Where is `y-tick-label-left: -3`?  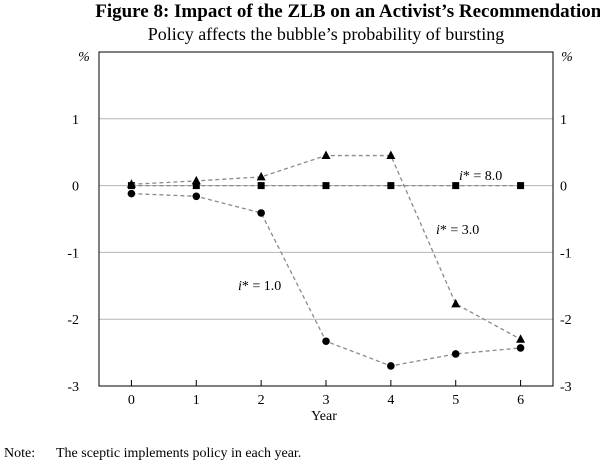
y-tick-label-left: -3 is located at coordinates (73, 387).